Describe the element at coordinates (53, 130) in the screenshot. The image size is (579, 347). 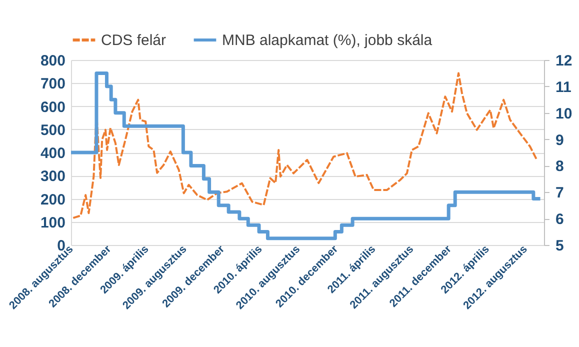
I see `y-tick-label: 500` at that location.